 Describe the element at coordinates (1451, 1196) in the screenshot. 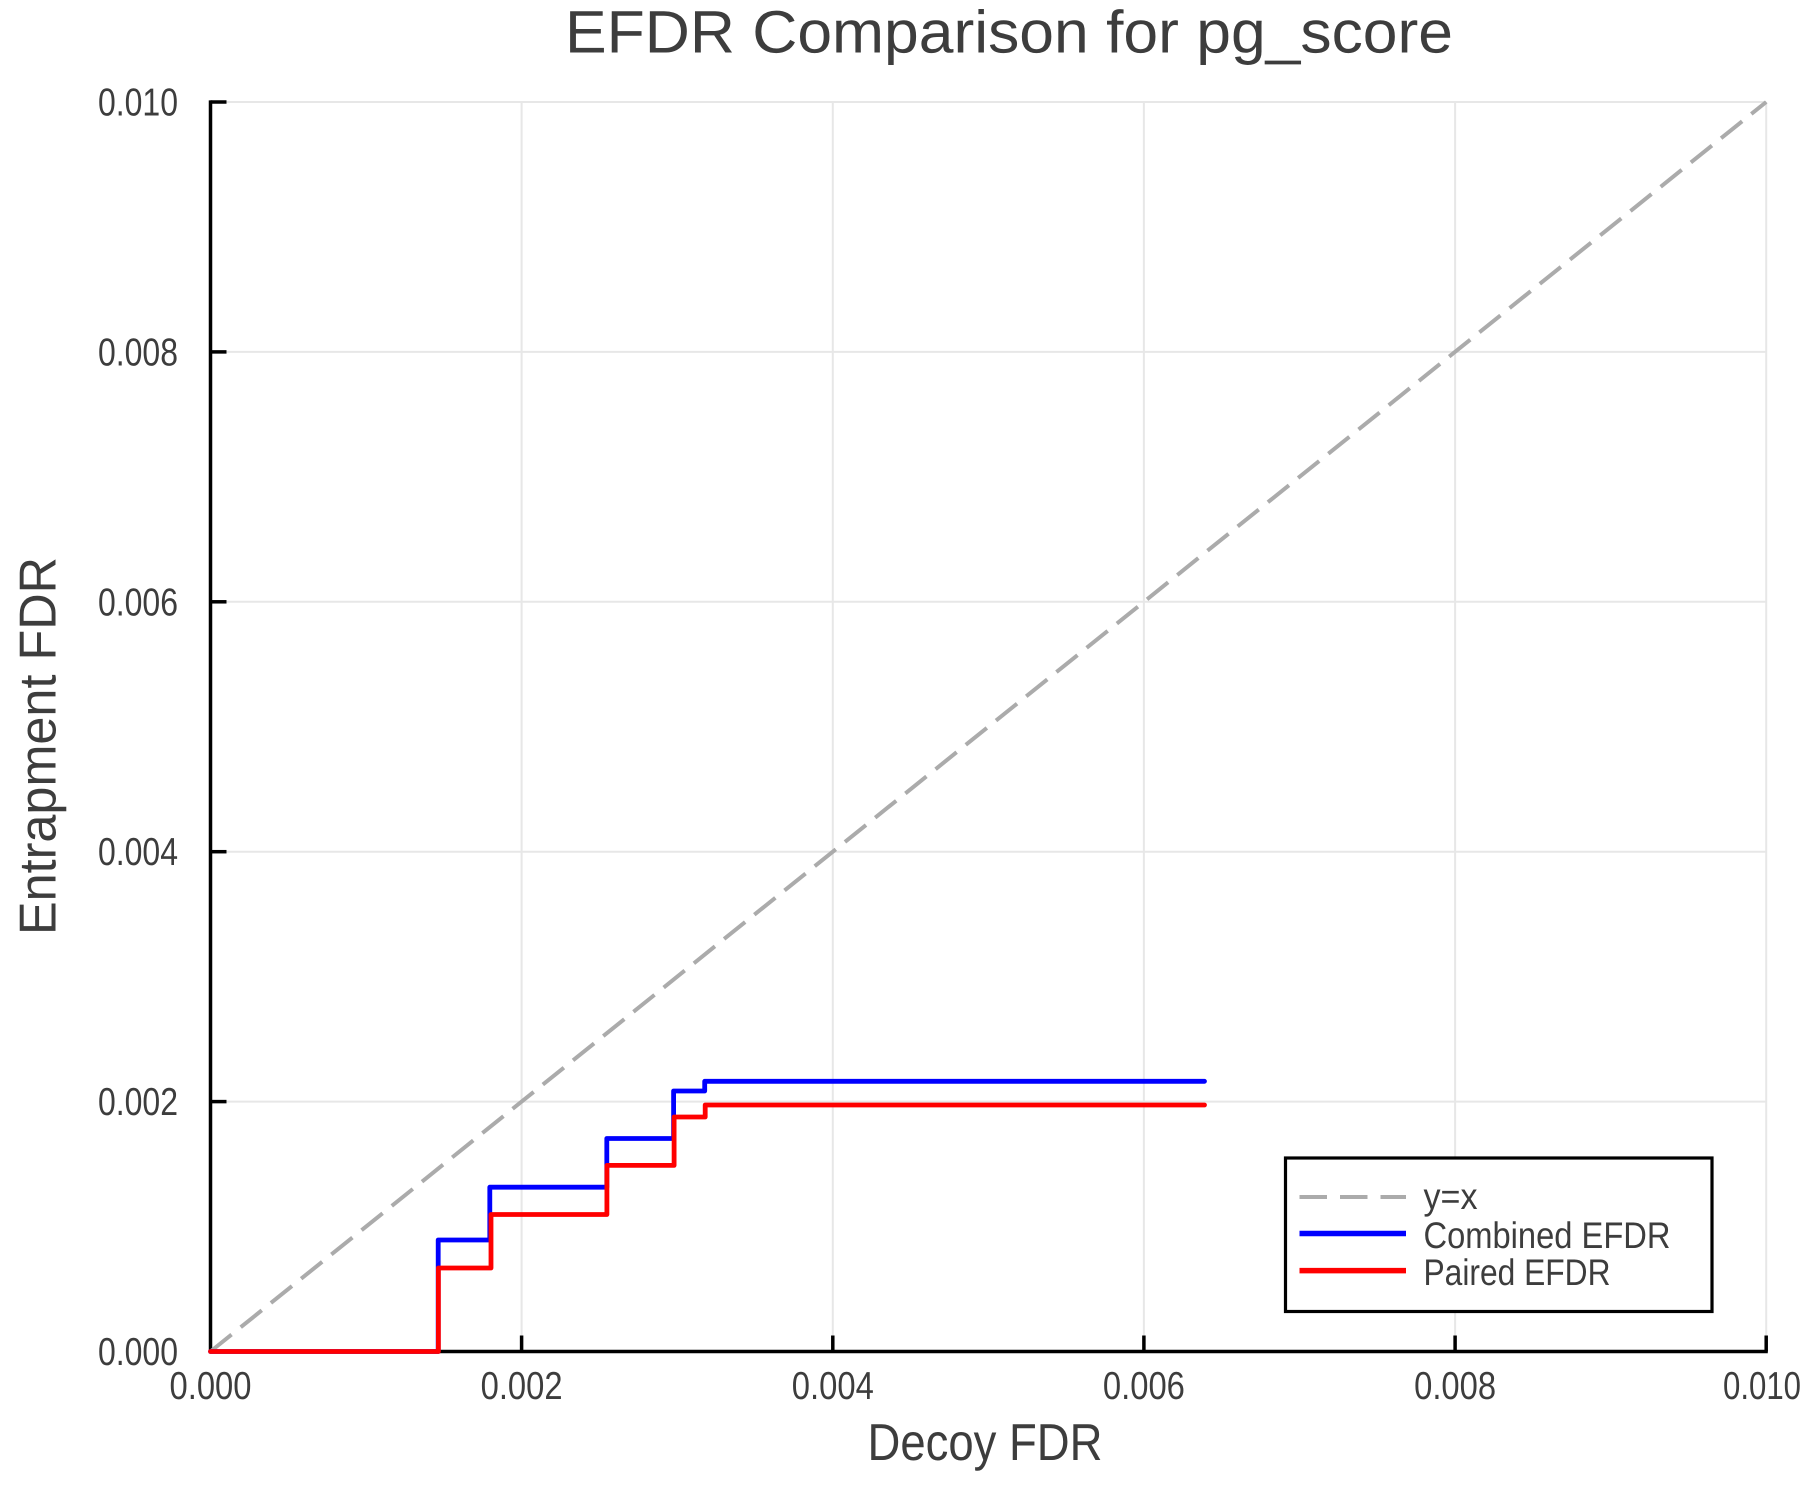

I see `svg-text: y=x` at that location.